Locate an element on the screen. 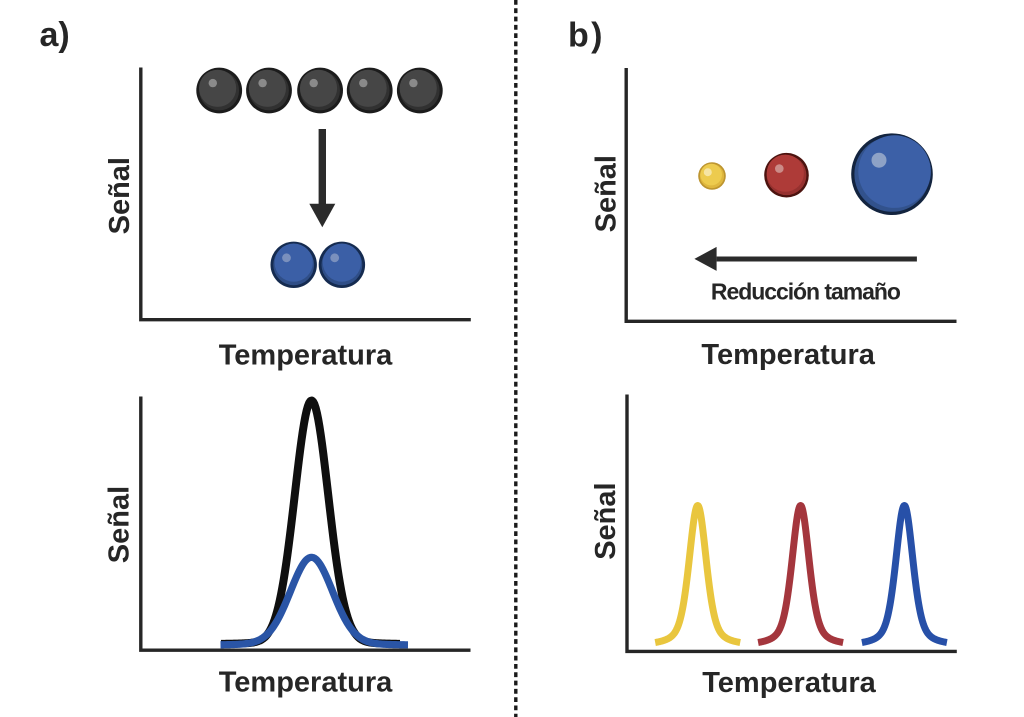 Image resolution: width=1024 pixels, height=717 pixels. svg-text: Reducción tamaño is located at coordinates (806, 292).